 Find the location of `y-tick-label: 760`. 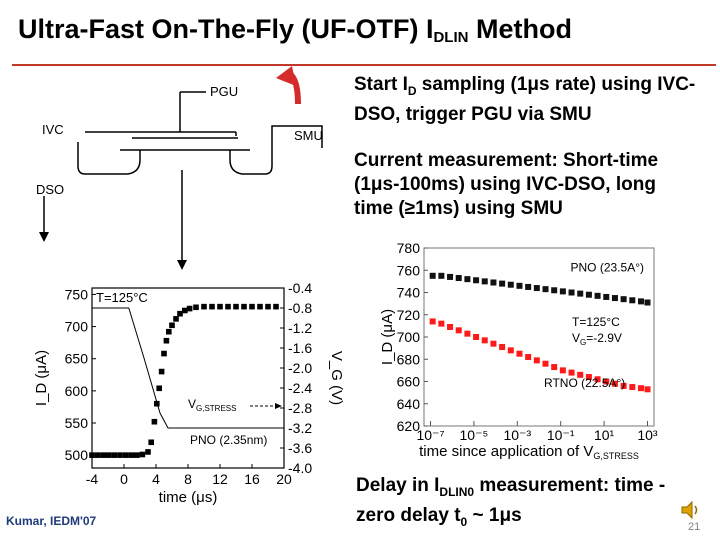

y-tick-label: 760 is located at coordinates (409, 270).